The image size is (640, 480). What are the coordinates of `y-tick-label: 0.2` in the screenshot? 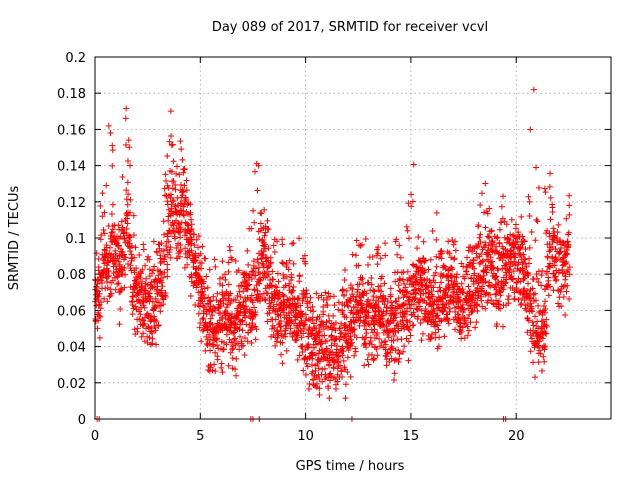 It's located at (75, 58).